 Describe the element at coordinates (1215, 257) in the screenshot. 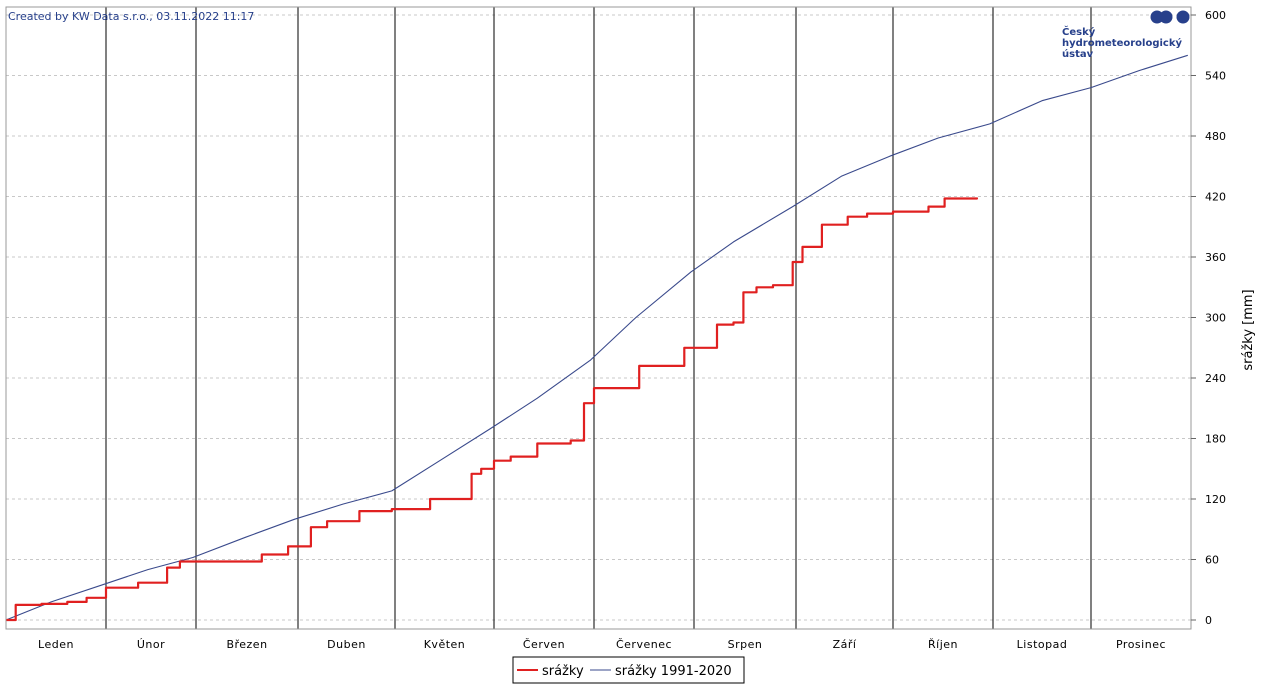

I see `y-tick-label: 360` at that location.